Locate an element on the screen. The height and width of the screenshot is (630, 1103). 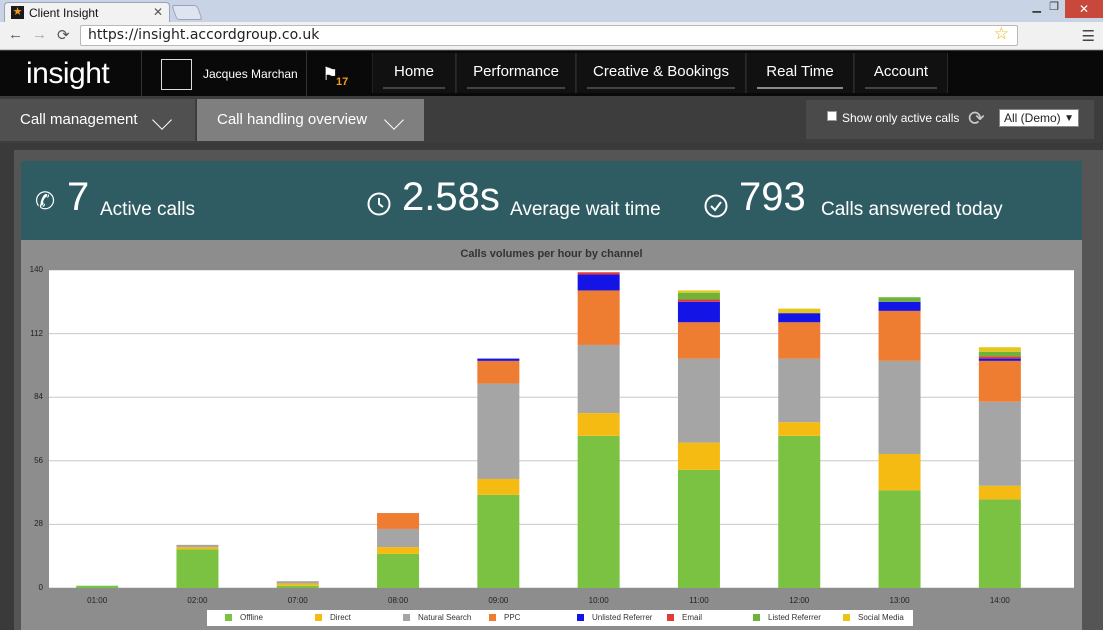
active-calls-label: Show only active calls is located at coordinates (901, 118).